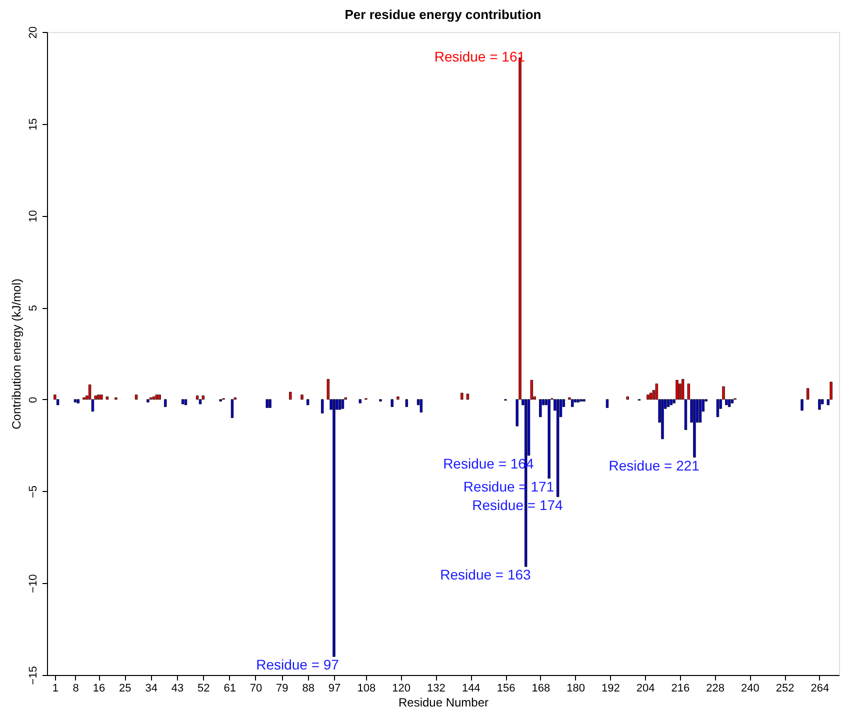 This screenshot has height=716, width=845. Describe the element at coordinates (401, 688) in the screenshot. I see `x-tick-label: 120` at that location.